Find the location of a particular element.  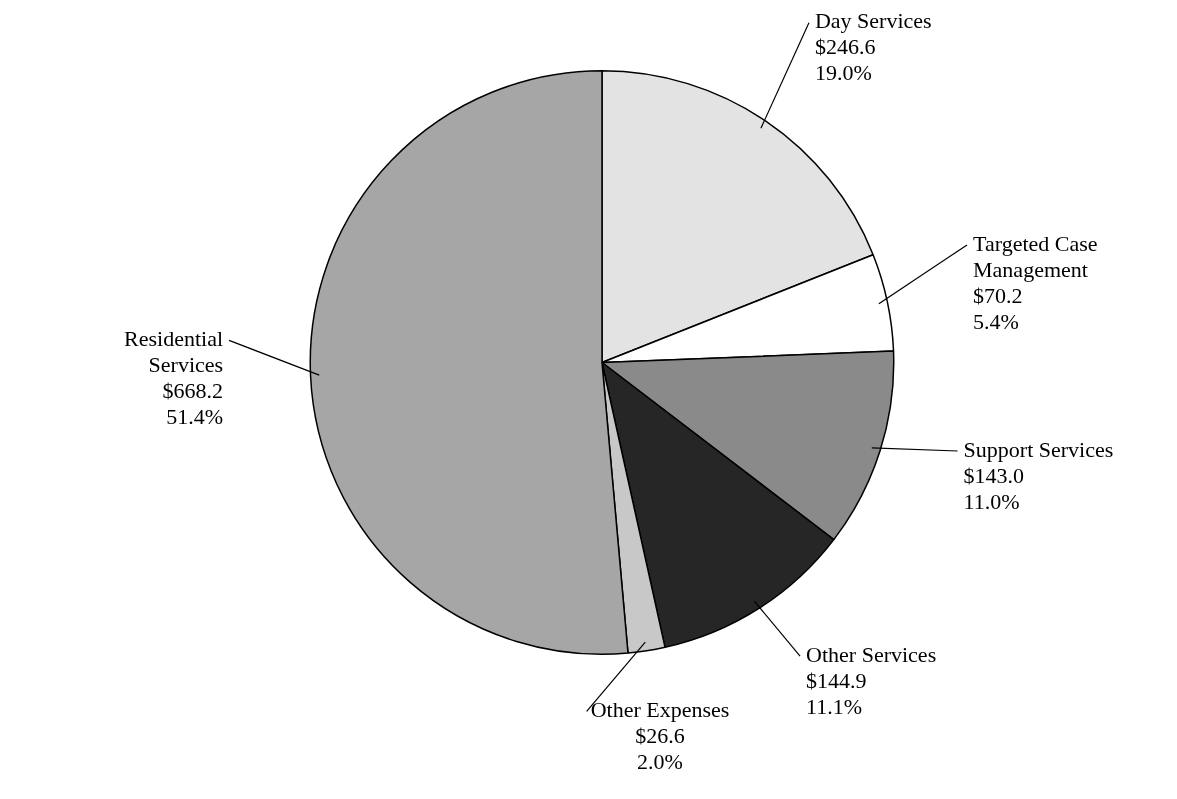

data-label: $70.2 5.4% is located at coordinates (998, 308).